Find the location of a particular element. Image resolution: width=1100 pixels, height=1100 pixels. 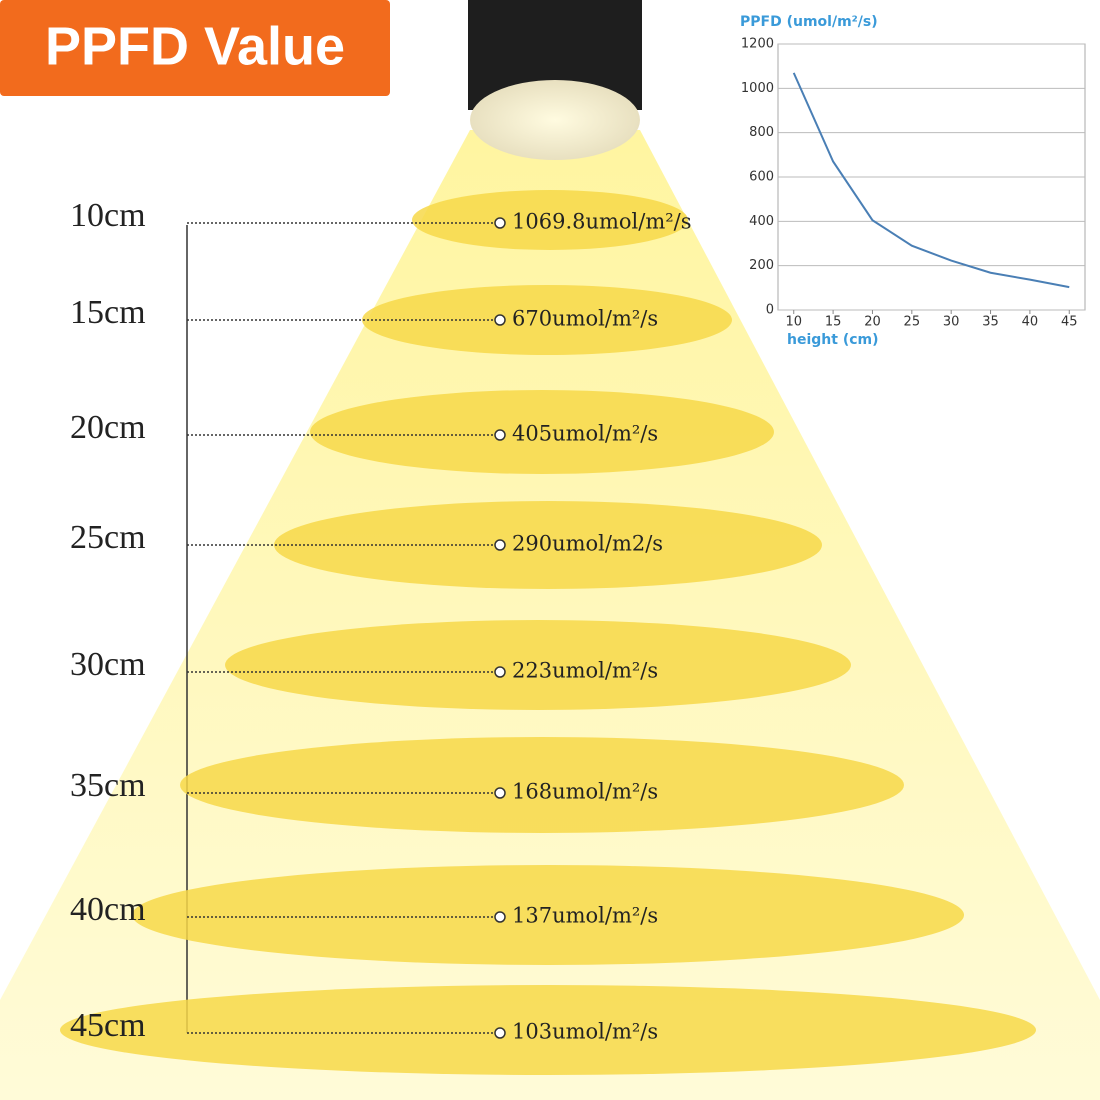

x-axis-title: height (cm) is located at coordinates (833, 340).